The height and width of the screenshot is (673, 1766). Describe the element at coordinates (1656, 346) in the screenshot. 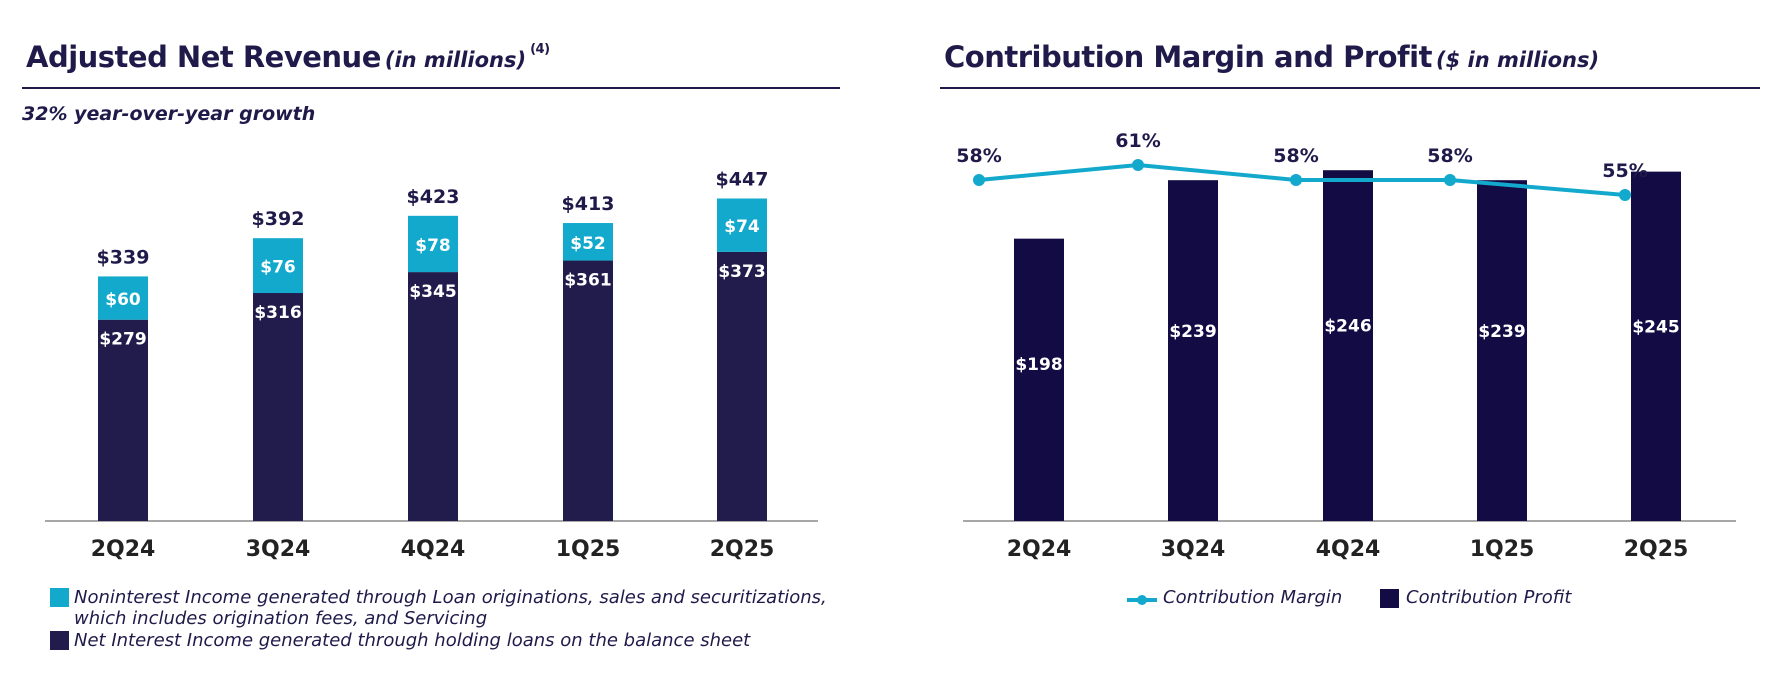

I see `bar-contribution-profit-2q25` at that location.